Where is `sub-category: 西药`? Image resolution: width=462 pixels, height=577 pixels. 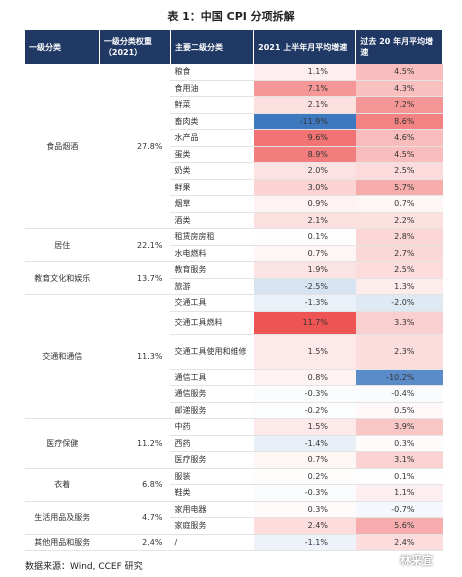
sub-category: 西药 is located at coordinates (212, 443).